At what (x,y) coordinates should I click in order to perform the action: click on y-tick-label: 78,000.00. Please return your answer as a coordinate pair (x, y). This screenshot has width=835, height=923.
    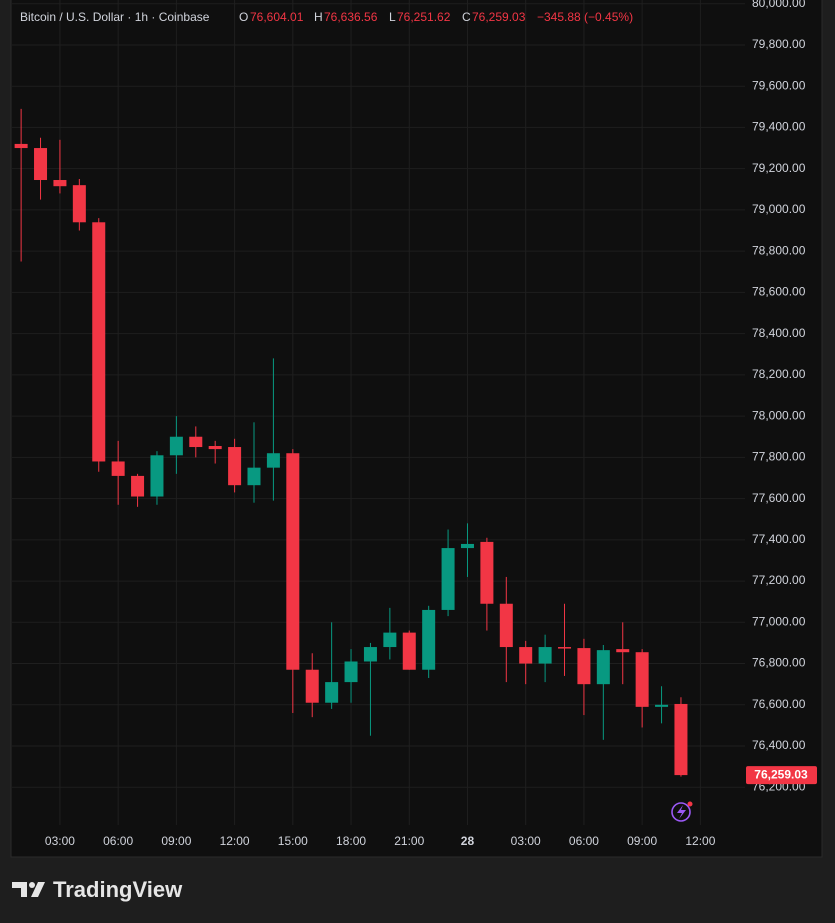
    Looking at the image, I should click on (779, 415).